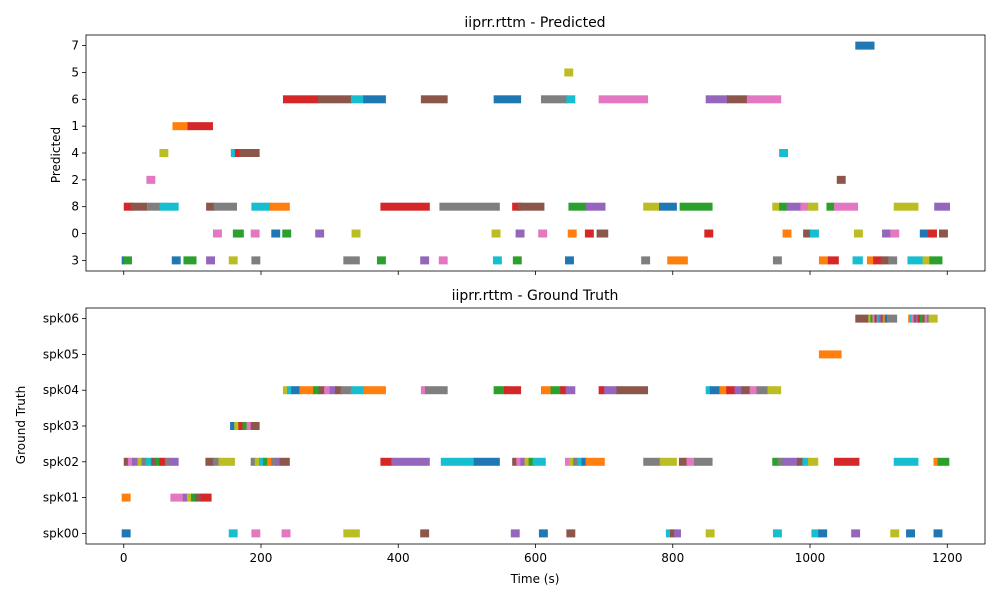  What do you see at coordinates (75, 180) in the screenshot?
I see `y-tick-label-2: 2` at bounding box center [75, 180].